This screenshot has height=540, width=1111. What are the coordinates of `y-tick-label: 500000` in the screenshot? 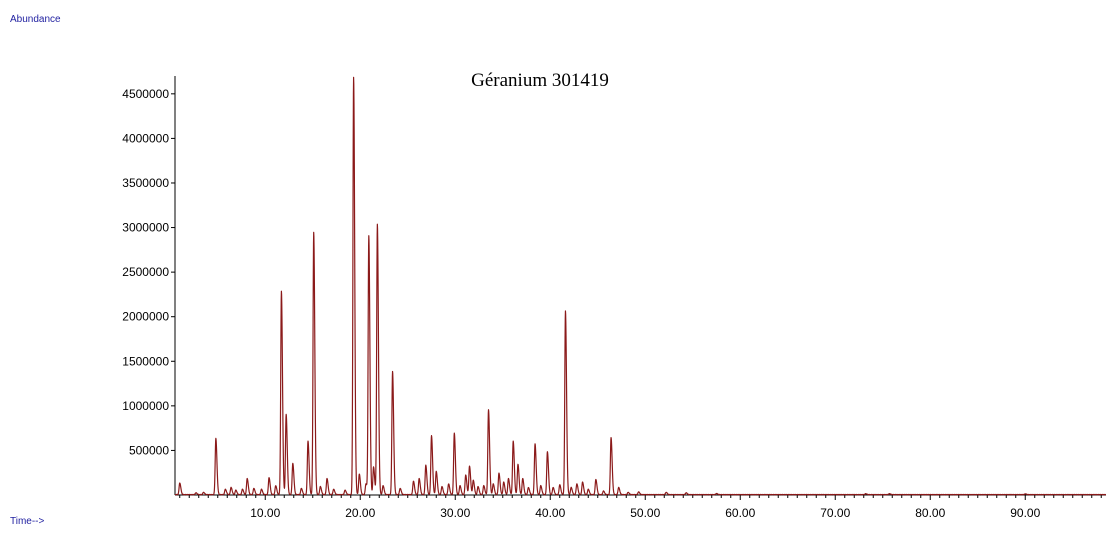 It's located at (149, 450).